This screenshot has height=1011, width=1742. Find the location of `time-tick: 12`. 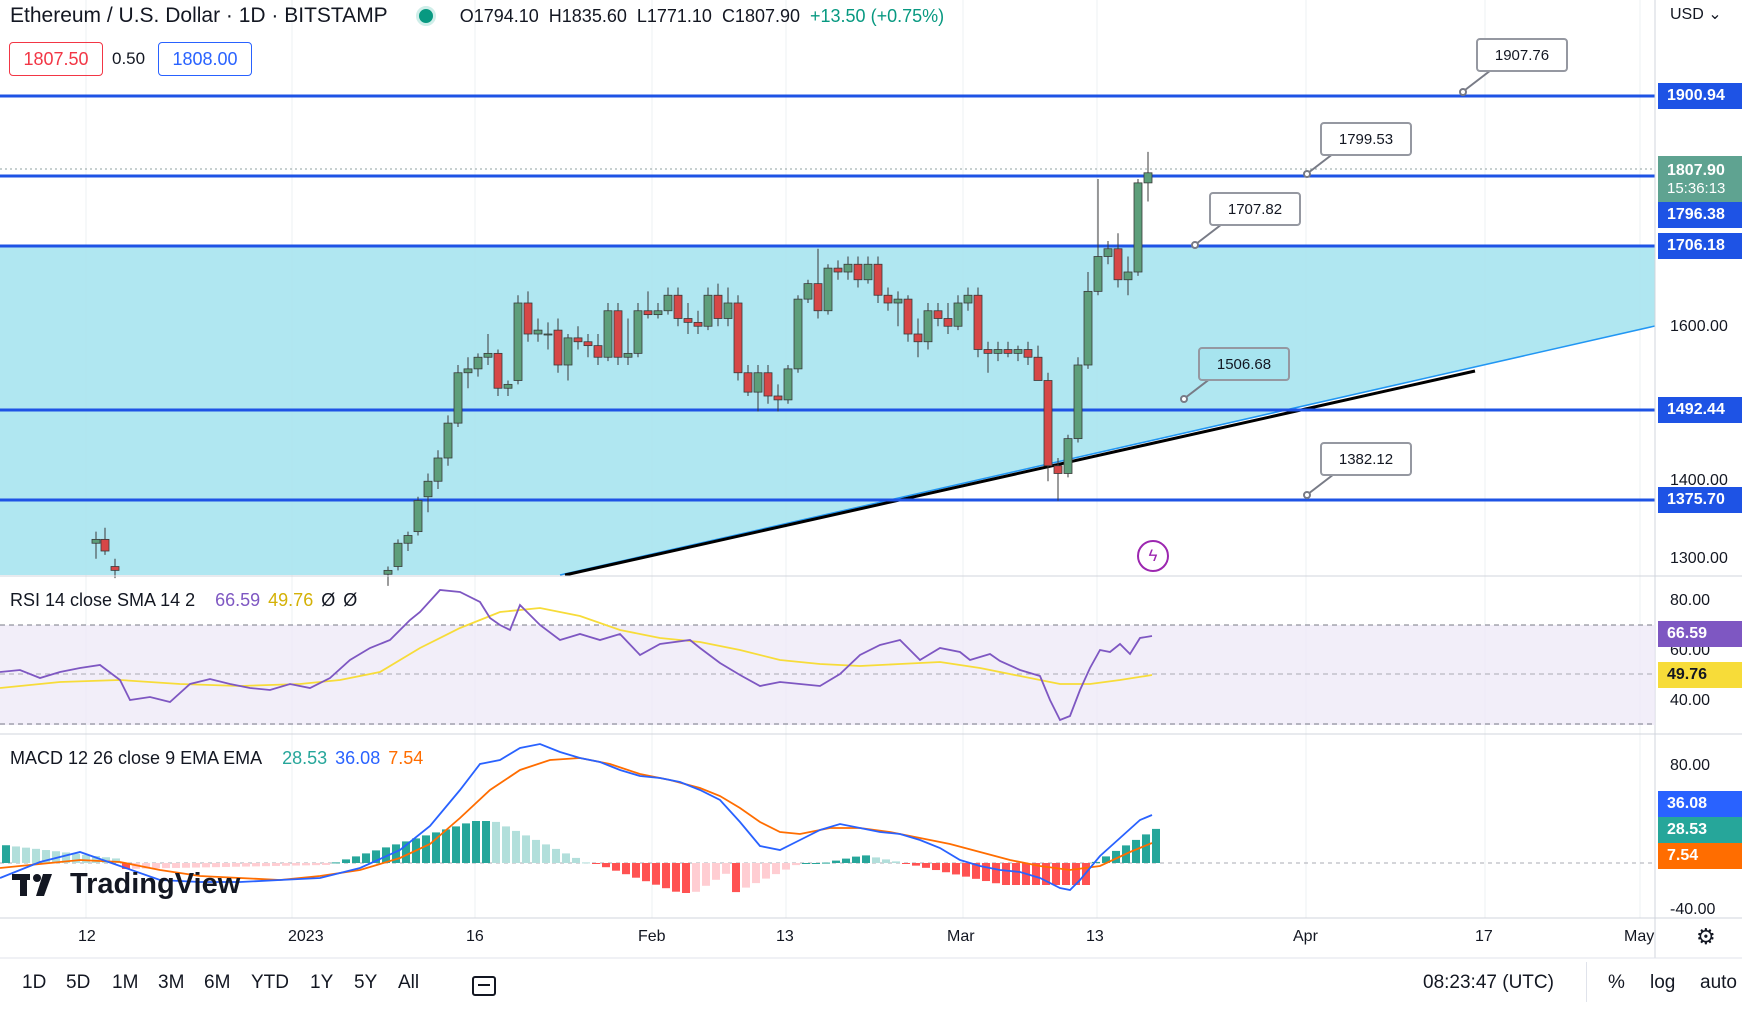

time-tick: 12 is located at coordinates (87, 936).